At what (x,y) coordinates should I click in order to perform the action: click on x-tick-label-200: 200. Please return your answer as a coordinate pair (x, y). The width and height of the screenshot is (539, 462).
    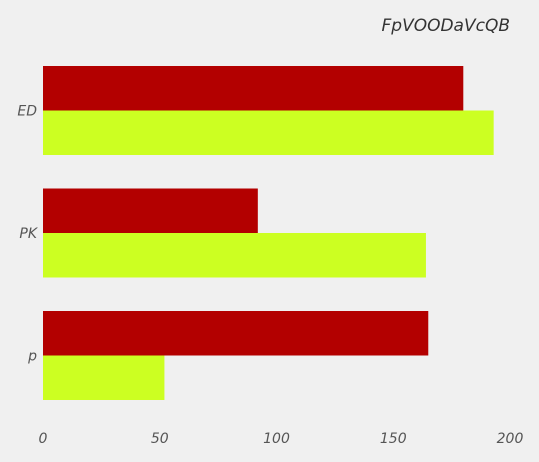
    Looking at the image, I should click on (510, 439).